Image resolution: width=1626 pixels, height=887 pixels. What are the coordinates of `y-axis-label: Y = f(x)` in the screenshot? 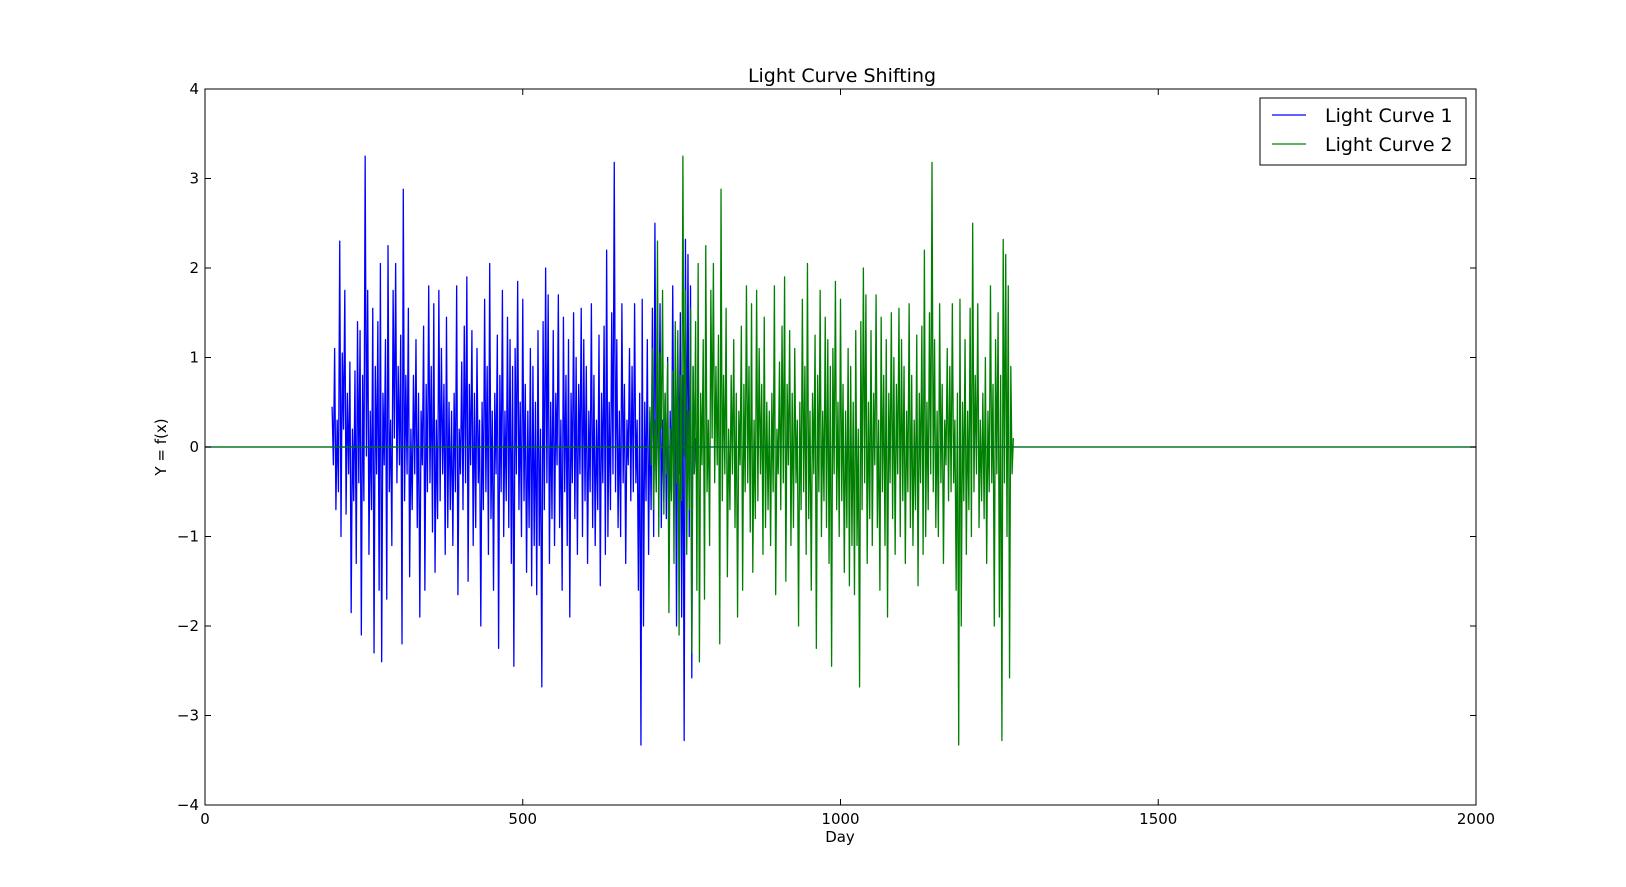 It's located at (161, 447).